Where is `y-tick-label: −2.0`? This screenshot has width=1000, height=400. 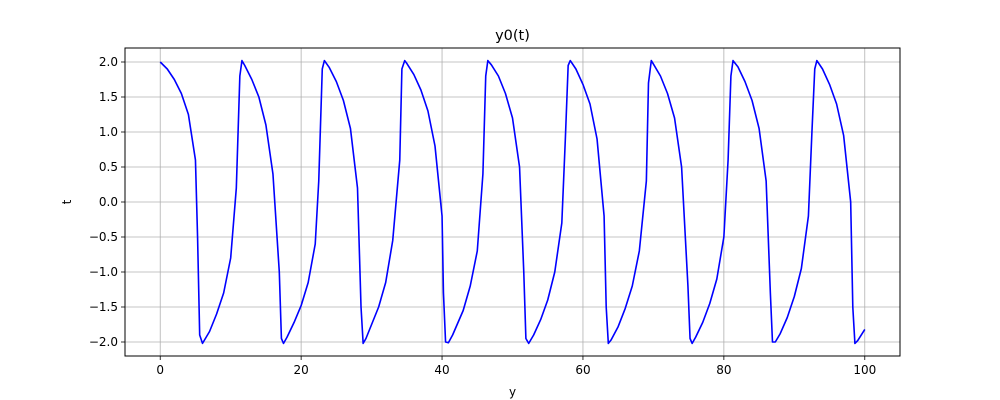
y-tick-label: −2.0 is located at coordinates (103, 342).